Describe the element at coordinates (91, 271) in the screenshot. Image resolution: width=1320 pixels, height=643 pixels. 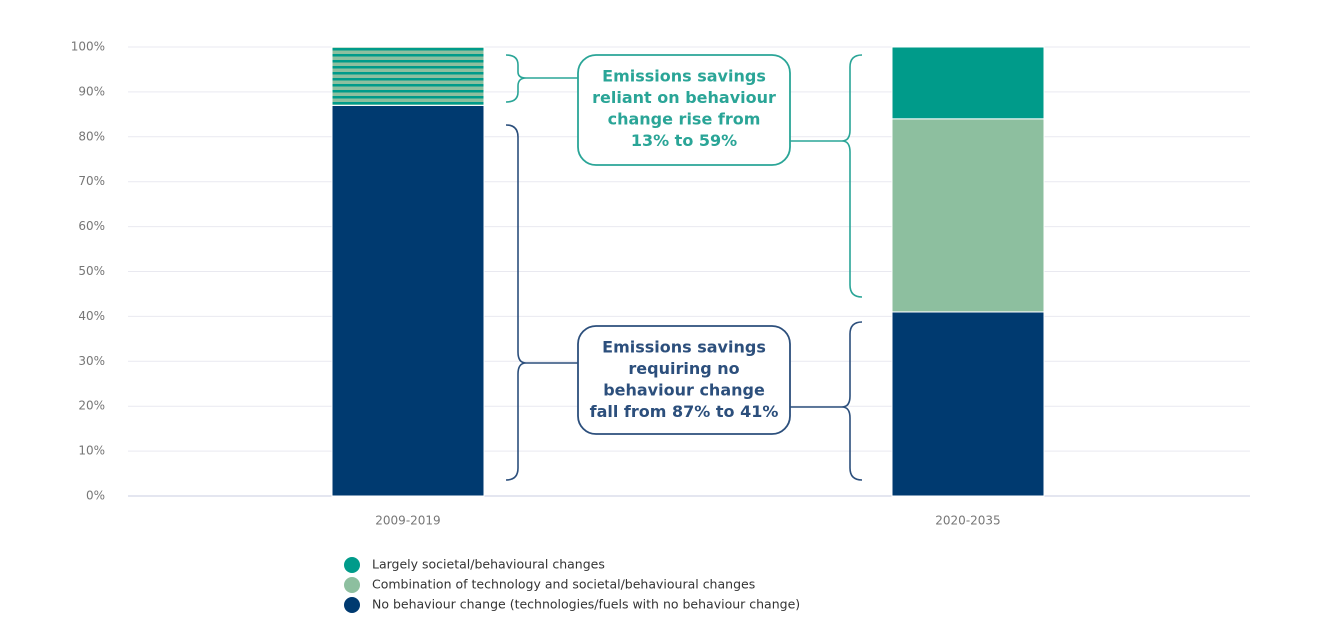
I see `y-tick-label: 50%` at that location.